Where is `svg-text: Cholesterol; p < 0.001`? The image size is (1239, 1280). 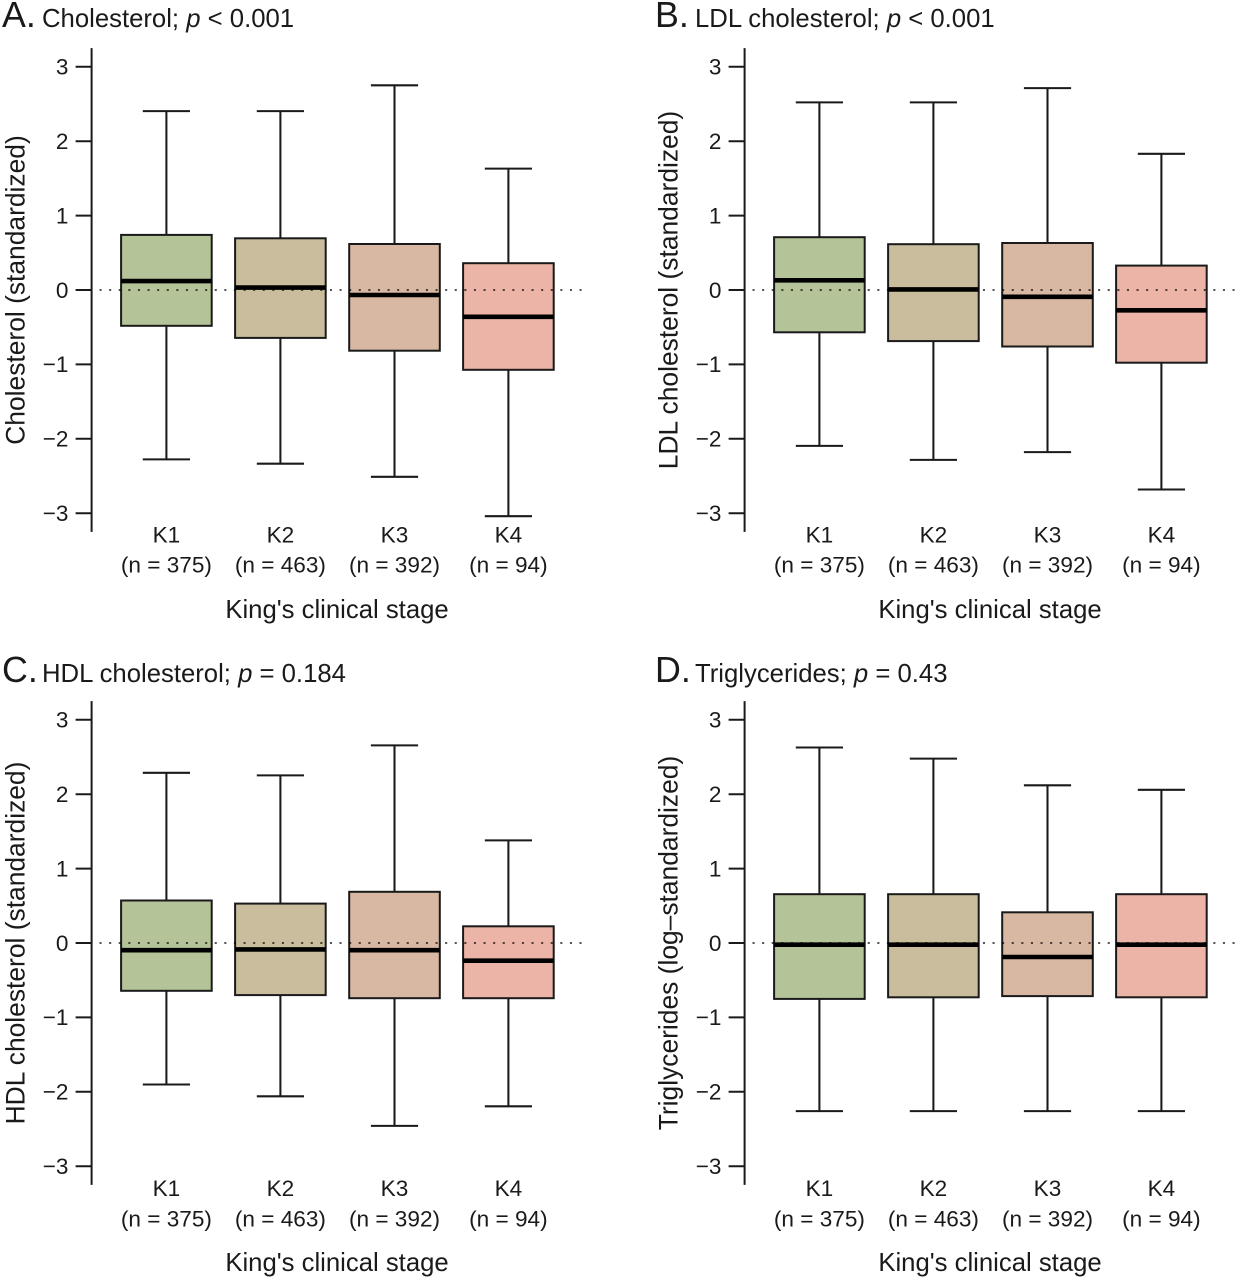
svg-text: Cholesterol; p < 0.001 is located at coordinates (168, 19).